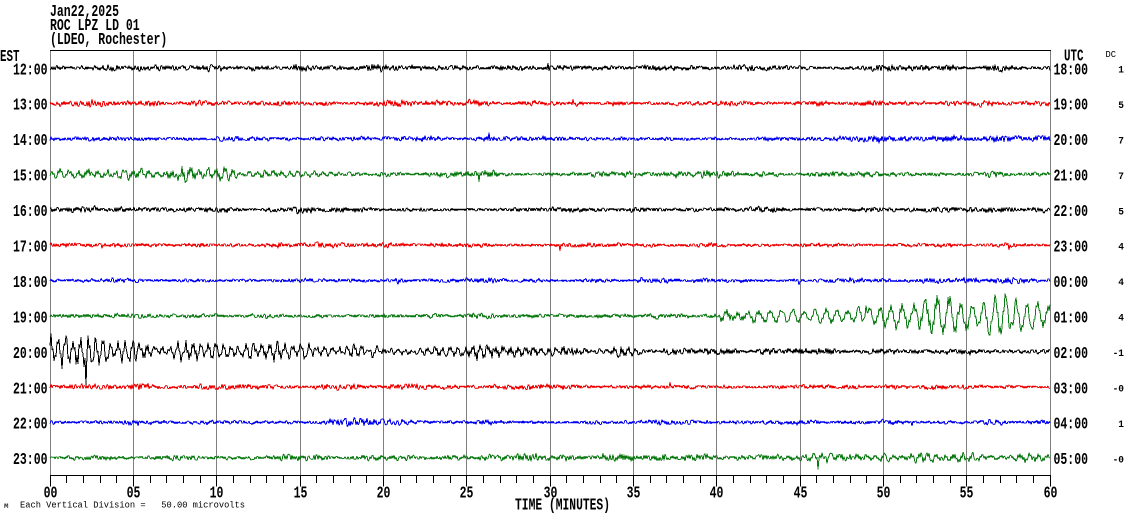 The image size is (1130, 524). What do you see at coordinates (30, 106) in the screenshot?
I see `svg-text: 13:00` at bounding box center [30, 106].